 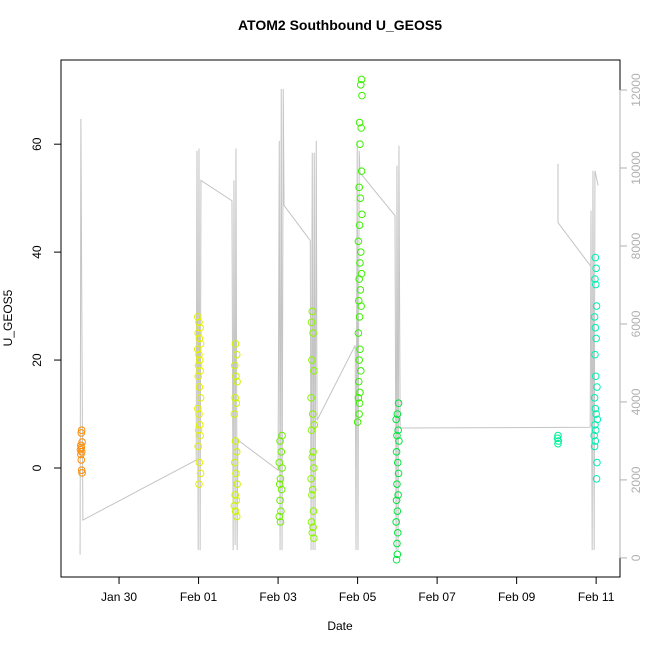 What do you see at coordinates (8, 317) in the screenshot?
I see `y-axis-title: U_GEOS5` at bounding box center [8, 317].